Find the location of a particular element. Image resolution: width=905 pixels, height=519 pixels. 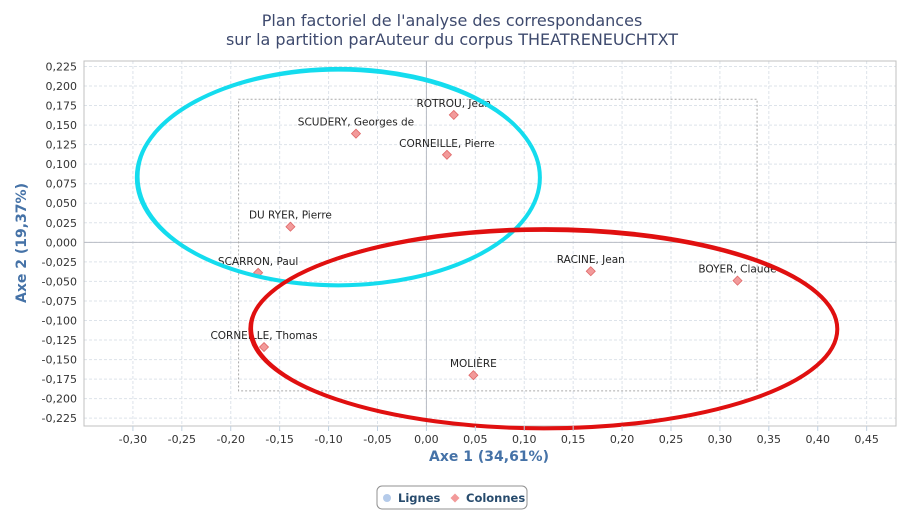

point-label: BOYER, Claude is located at coordinates (737, 270).